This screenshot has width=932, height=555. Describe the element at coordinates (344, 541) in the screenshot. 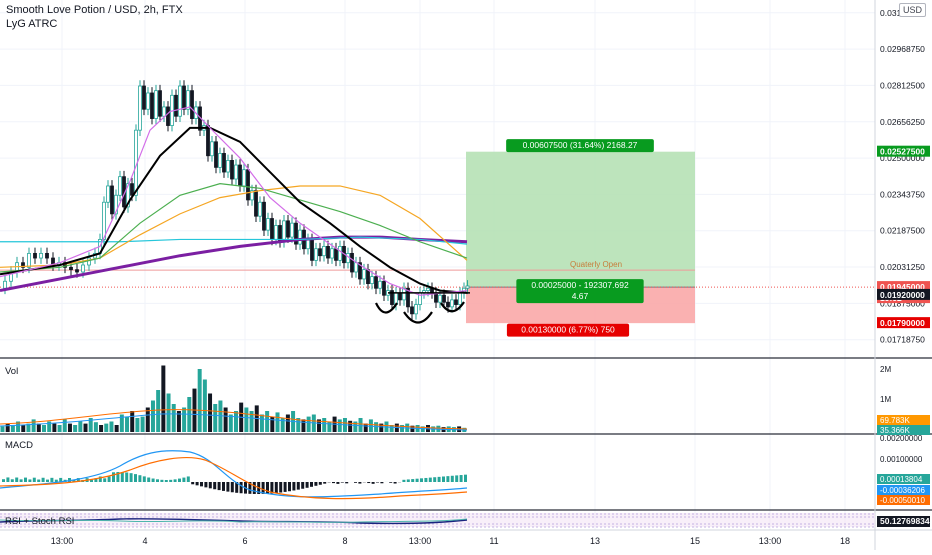

I see `time-tick-label: 8` at that location.